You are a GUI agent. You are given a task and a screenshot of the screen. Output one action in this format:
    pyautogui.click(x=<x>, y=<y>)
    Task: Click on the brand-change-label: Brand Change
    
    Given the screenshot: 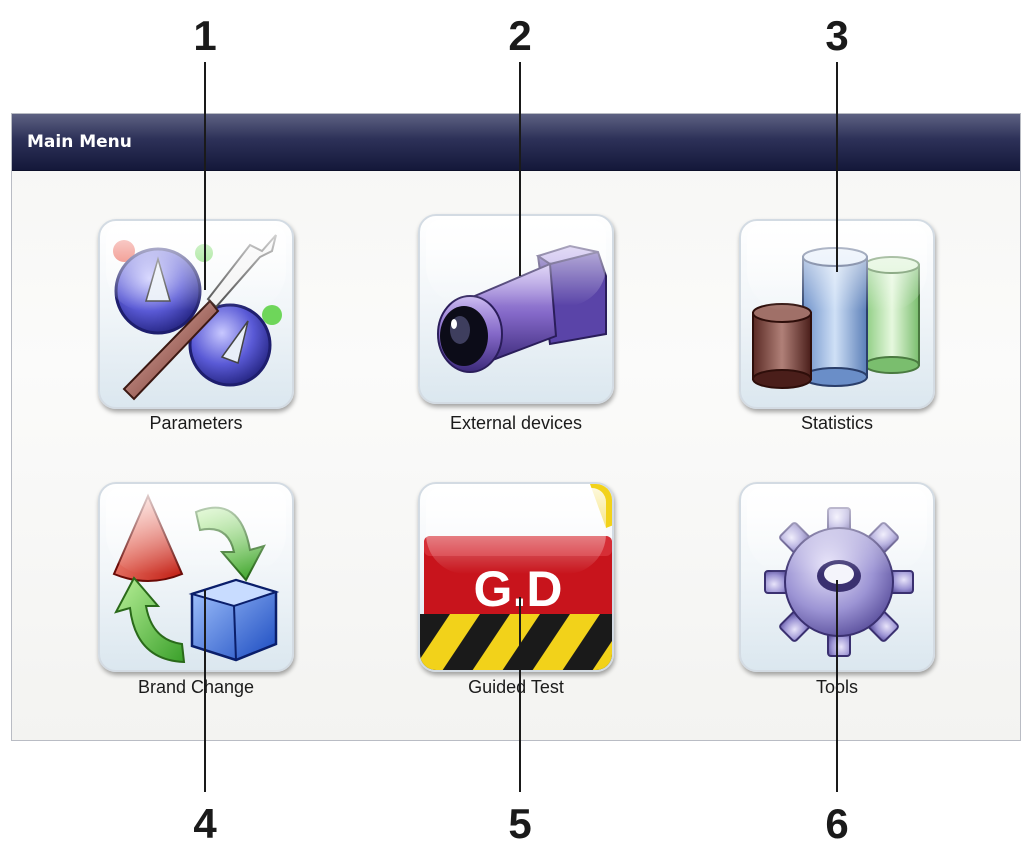 What is the action you would take?
    pyautogui.click(x=196, y=687)
    